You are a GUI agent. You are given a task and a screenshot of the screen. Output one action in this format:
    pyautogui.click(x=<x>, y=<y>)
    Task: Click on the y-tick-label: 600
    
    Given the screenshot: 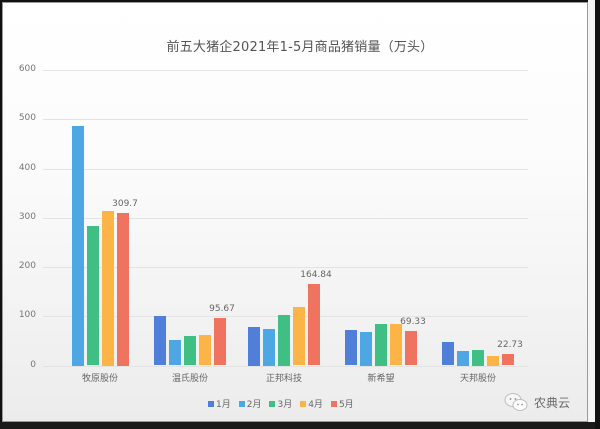 What is the action you would take?
    pyautogui.click(x=27, y=69)
    